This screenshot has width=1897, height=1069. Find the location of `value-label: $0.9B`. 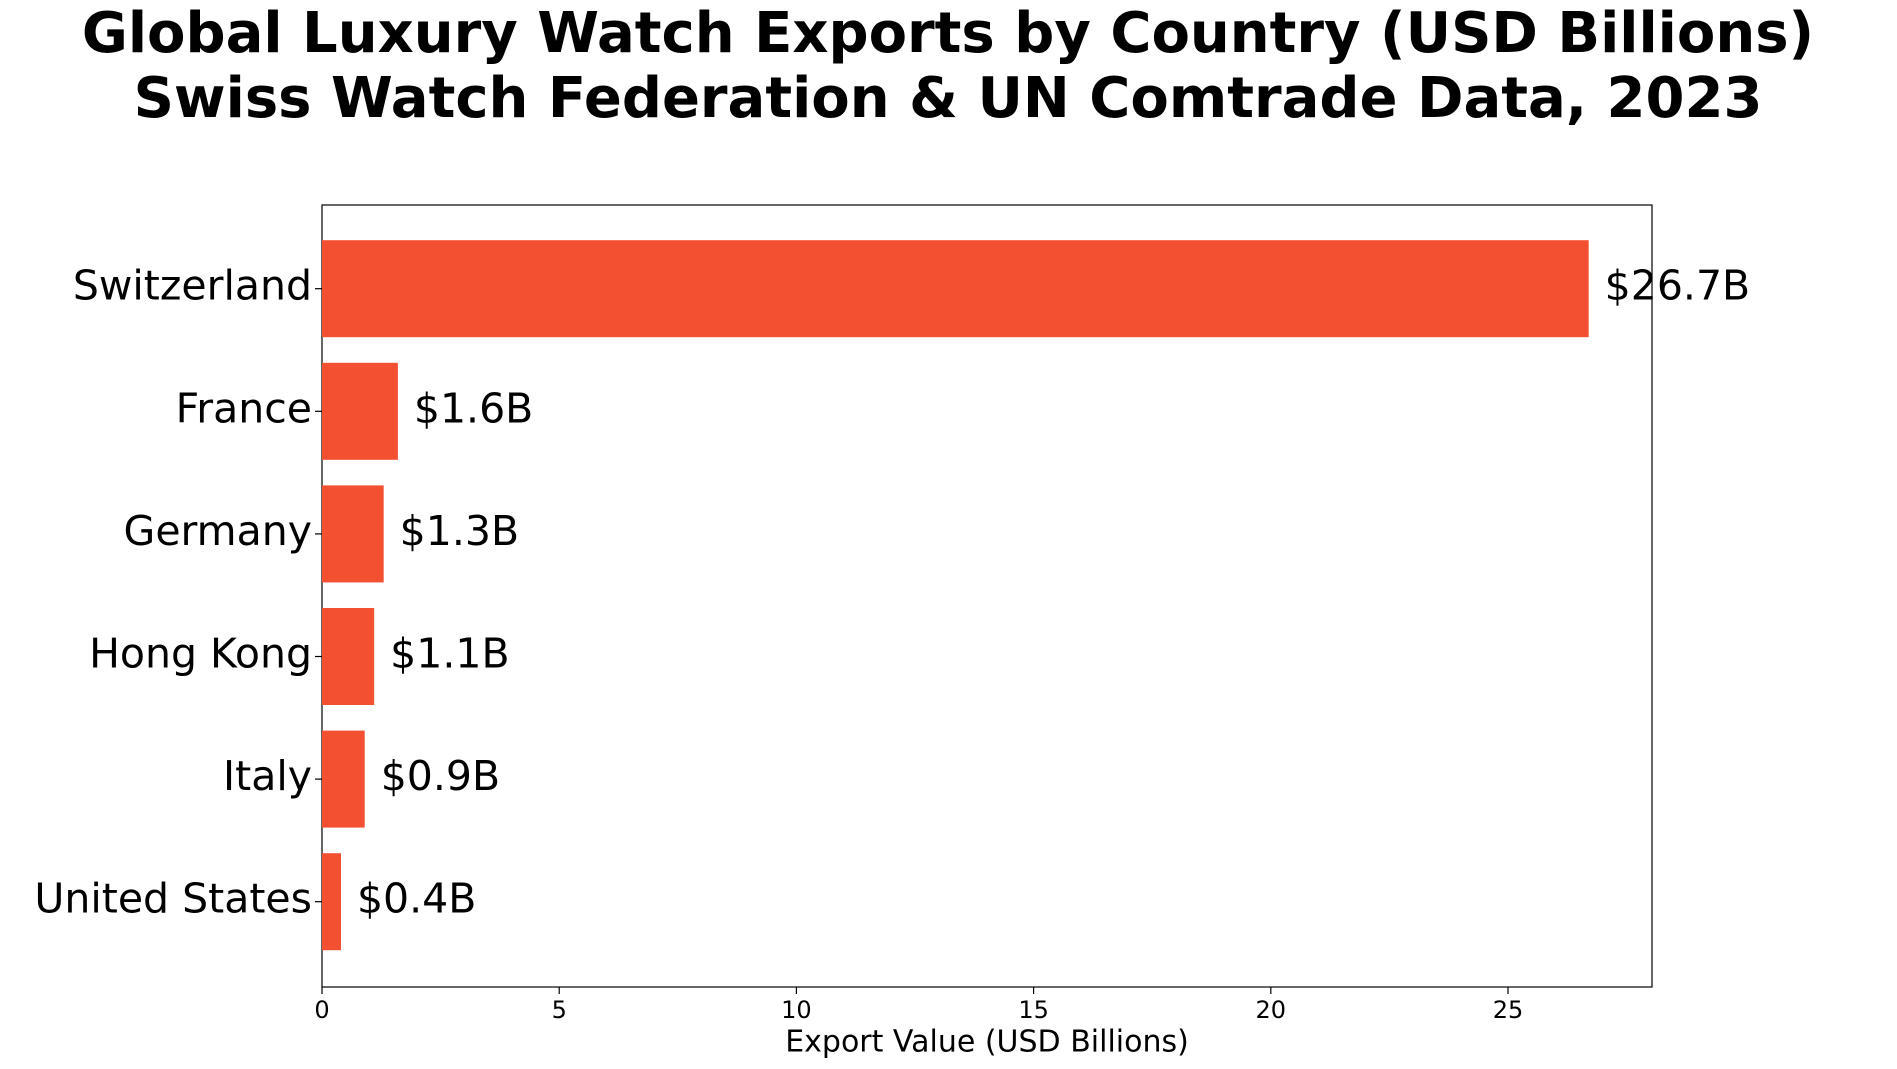

value-label: $0.9B is located at coordinates (440, 776).